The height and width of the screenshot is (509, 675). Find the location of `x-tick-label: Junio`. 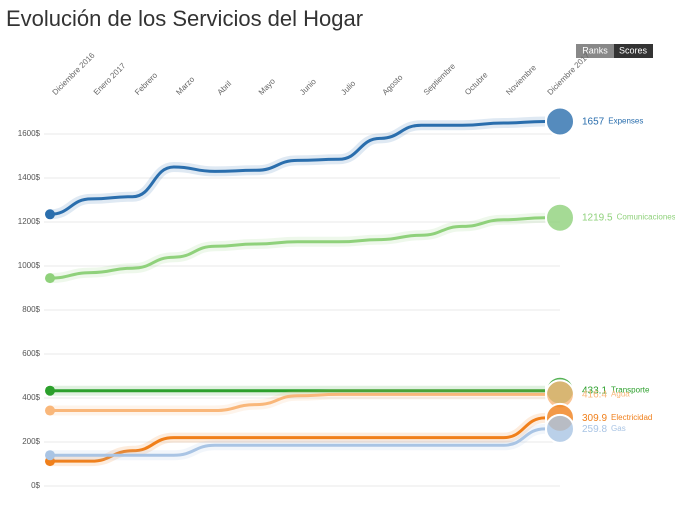

x-tick-label: Junio is located at coordinates (308, 87).